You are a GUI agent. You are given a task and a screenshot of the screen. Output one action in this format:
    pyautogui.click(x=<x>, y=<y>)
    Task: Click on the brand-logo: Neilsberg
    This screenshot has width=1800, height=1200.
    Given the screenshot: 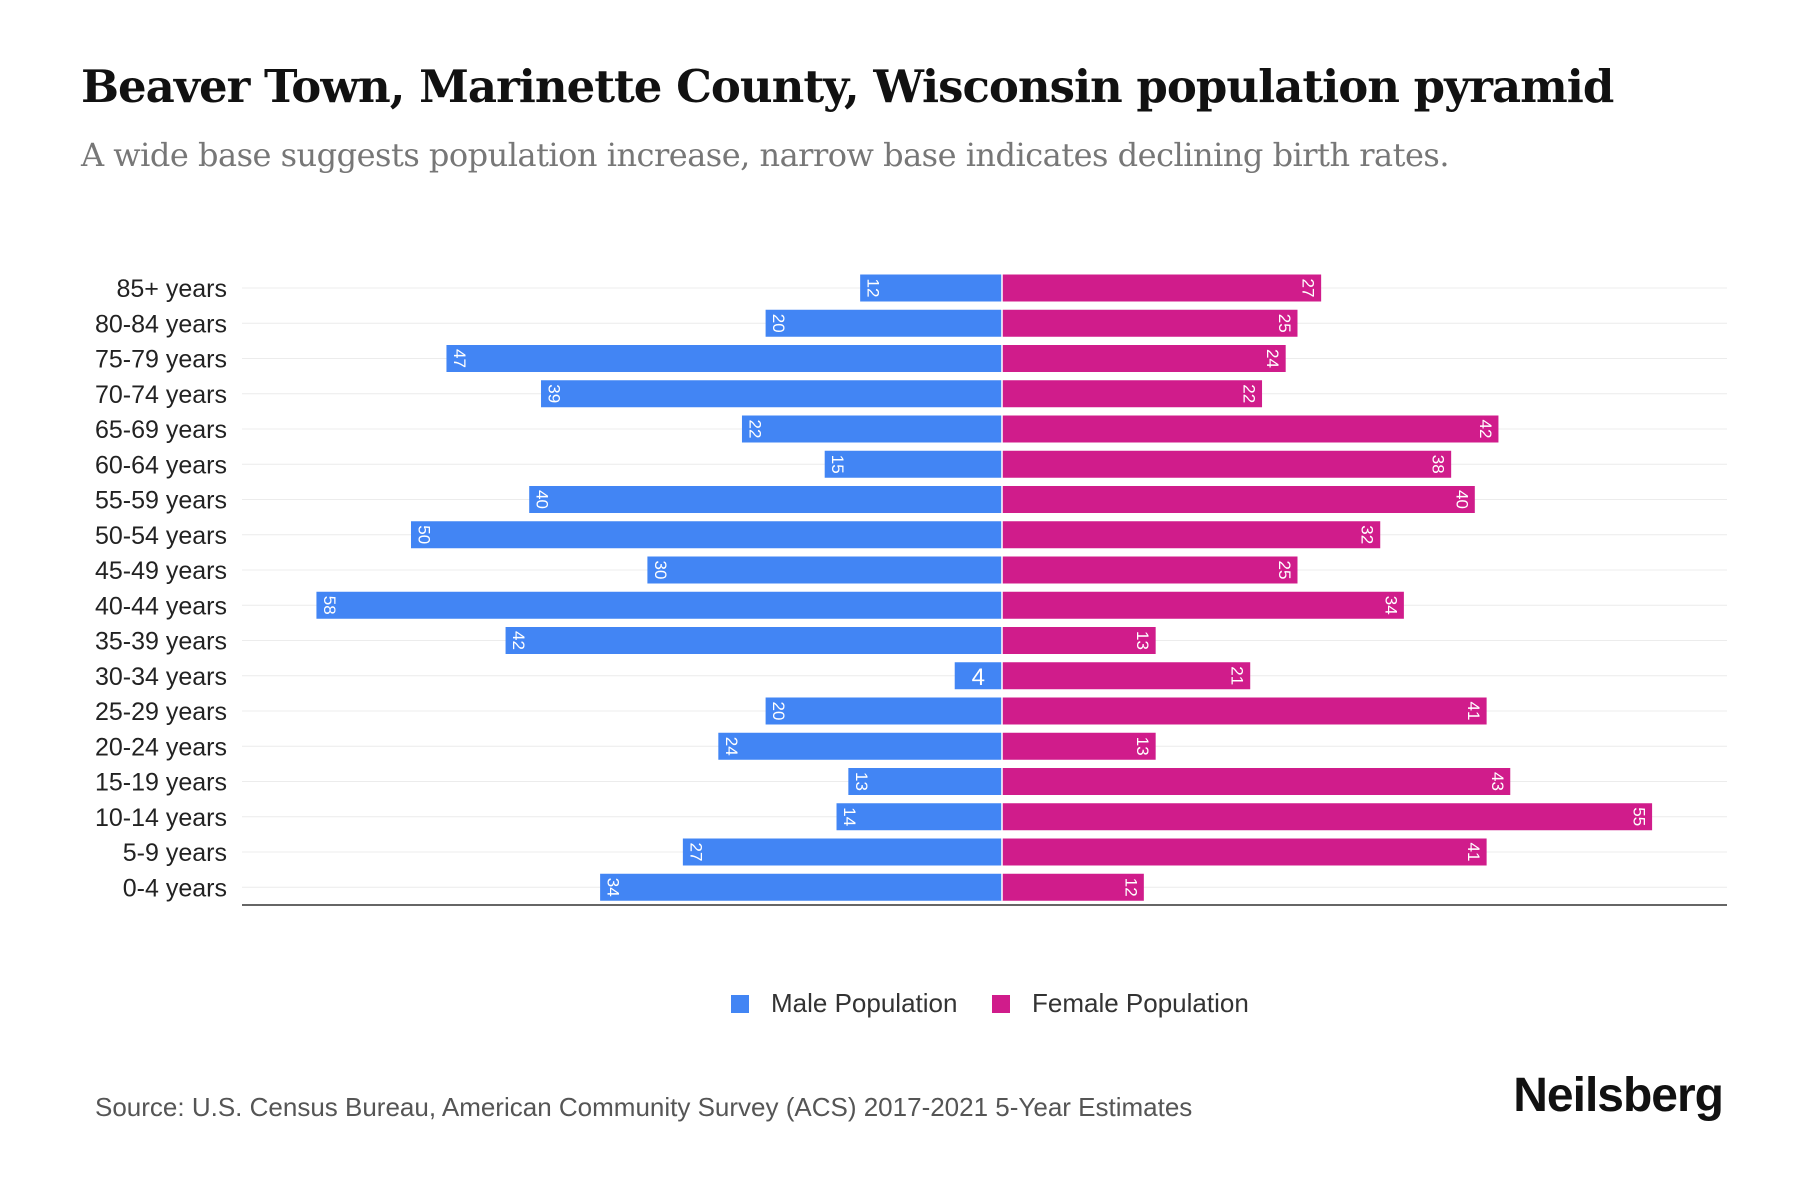 What is the action you would take?
    pyautogui.click(x=1618, y=1095)
    